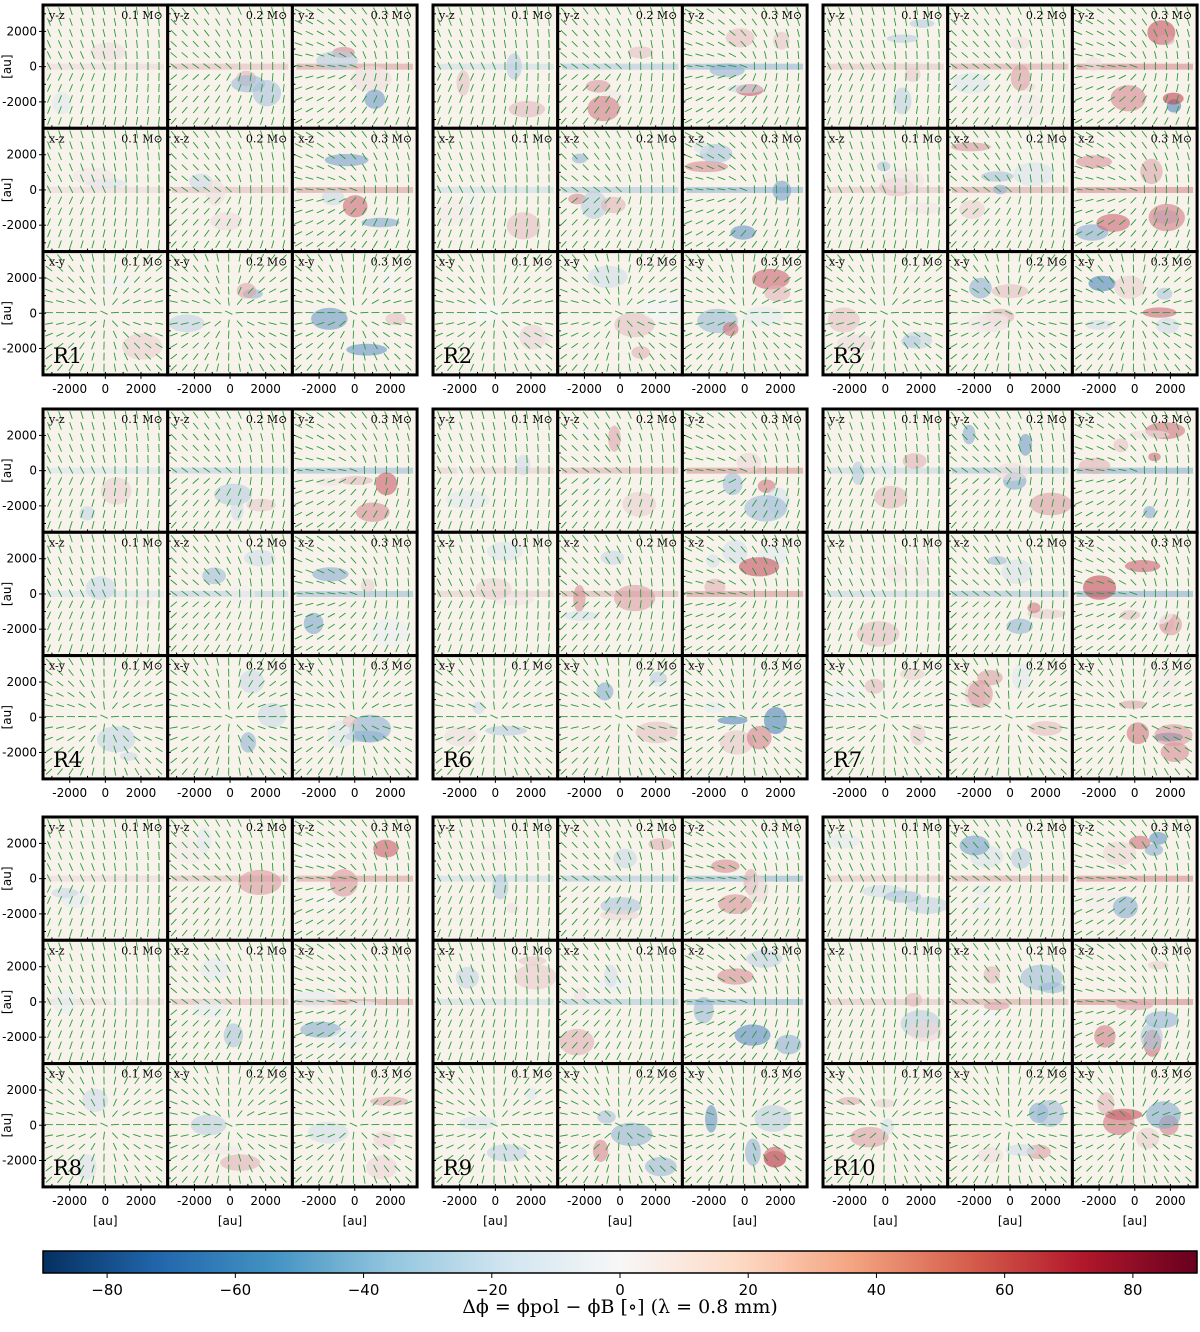  I want to click on colorbar-tick-label: 80, so click(1132, 1290).